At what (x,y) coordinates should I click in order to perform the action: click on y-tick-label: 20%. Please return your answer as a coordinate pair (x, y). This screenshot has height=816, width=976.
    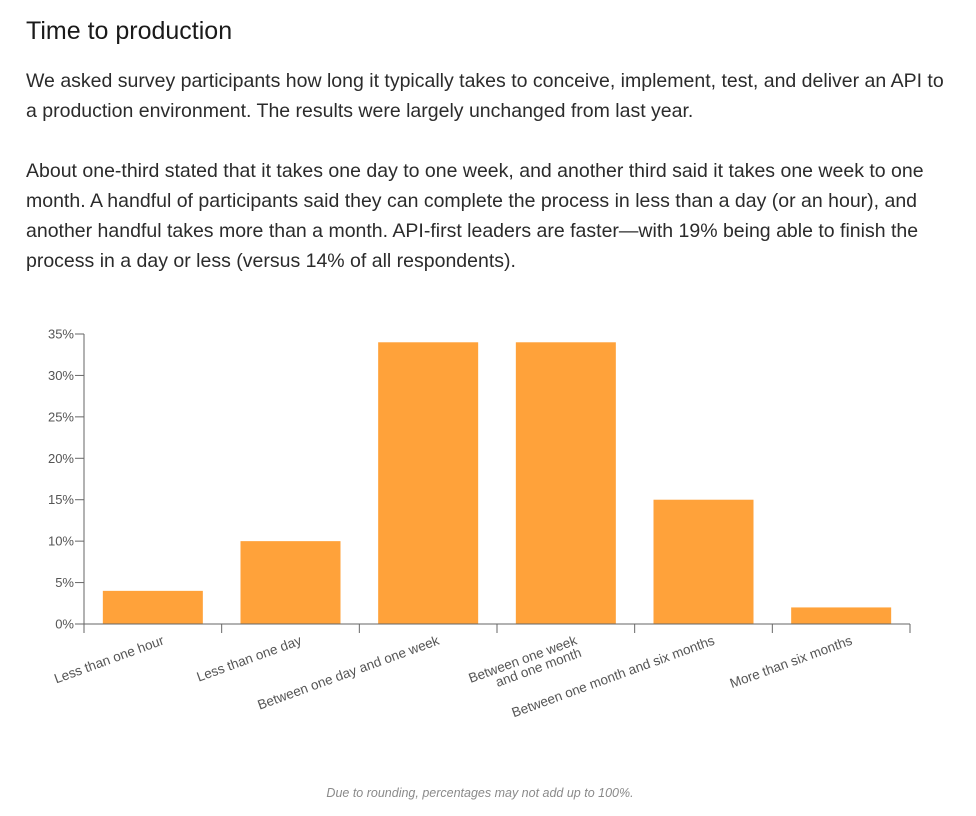
    Looking at the image, I should click on (61, 458).